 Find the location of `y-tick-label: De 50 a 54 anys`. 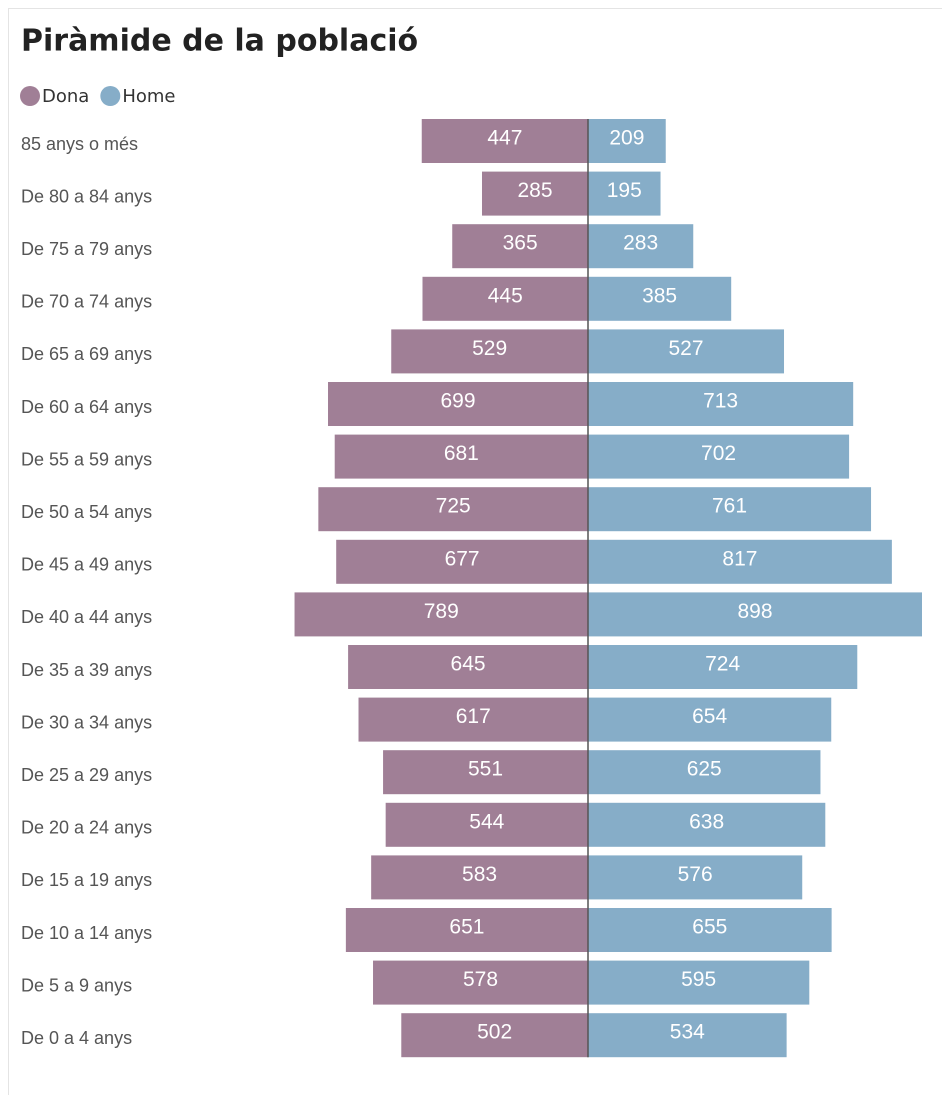

y-tick-label: De 50 a 54 anys is located at coordinates (86, 512).